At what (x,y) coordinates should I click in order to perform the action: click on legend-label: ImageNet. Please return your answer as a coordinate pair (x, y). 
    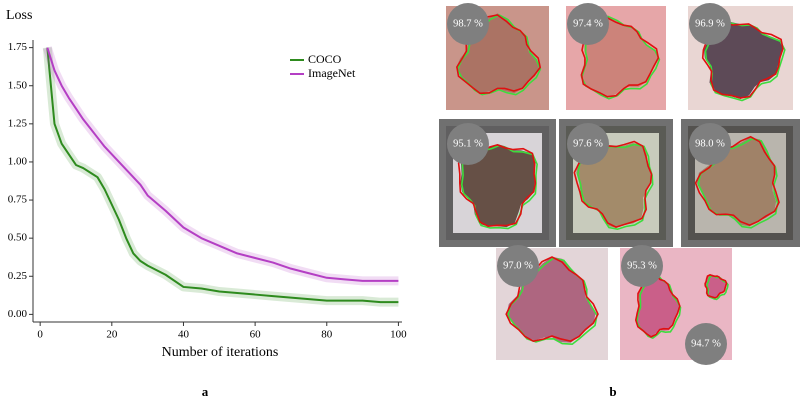
    Looking at the image, I should click on (332, 73).